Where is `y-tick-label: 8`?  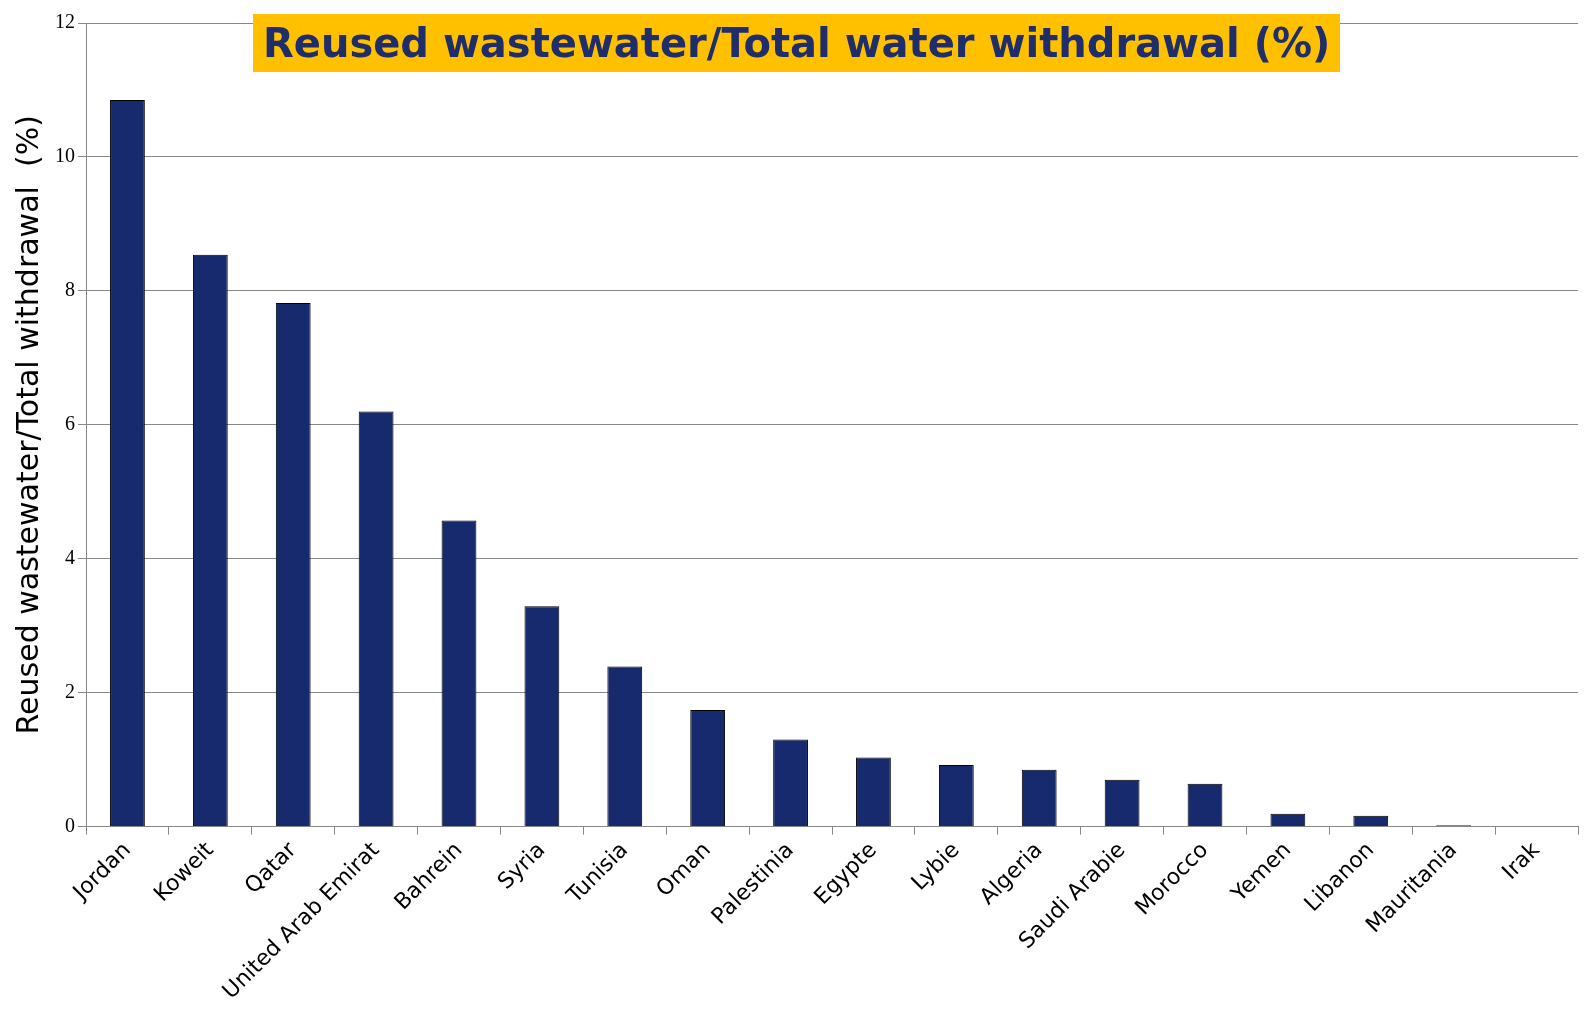
y-tick-label: 8 is located at coordinates (70, 289).